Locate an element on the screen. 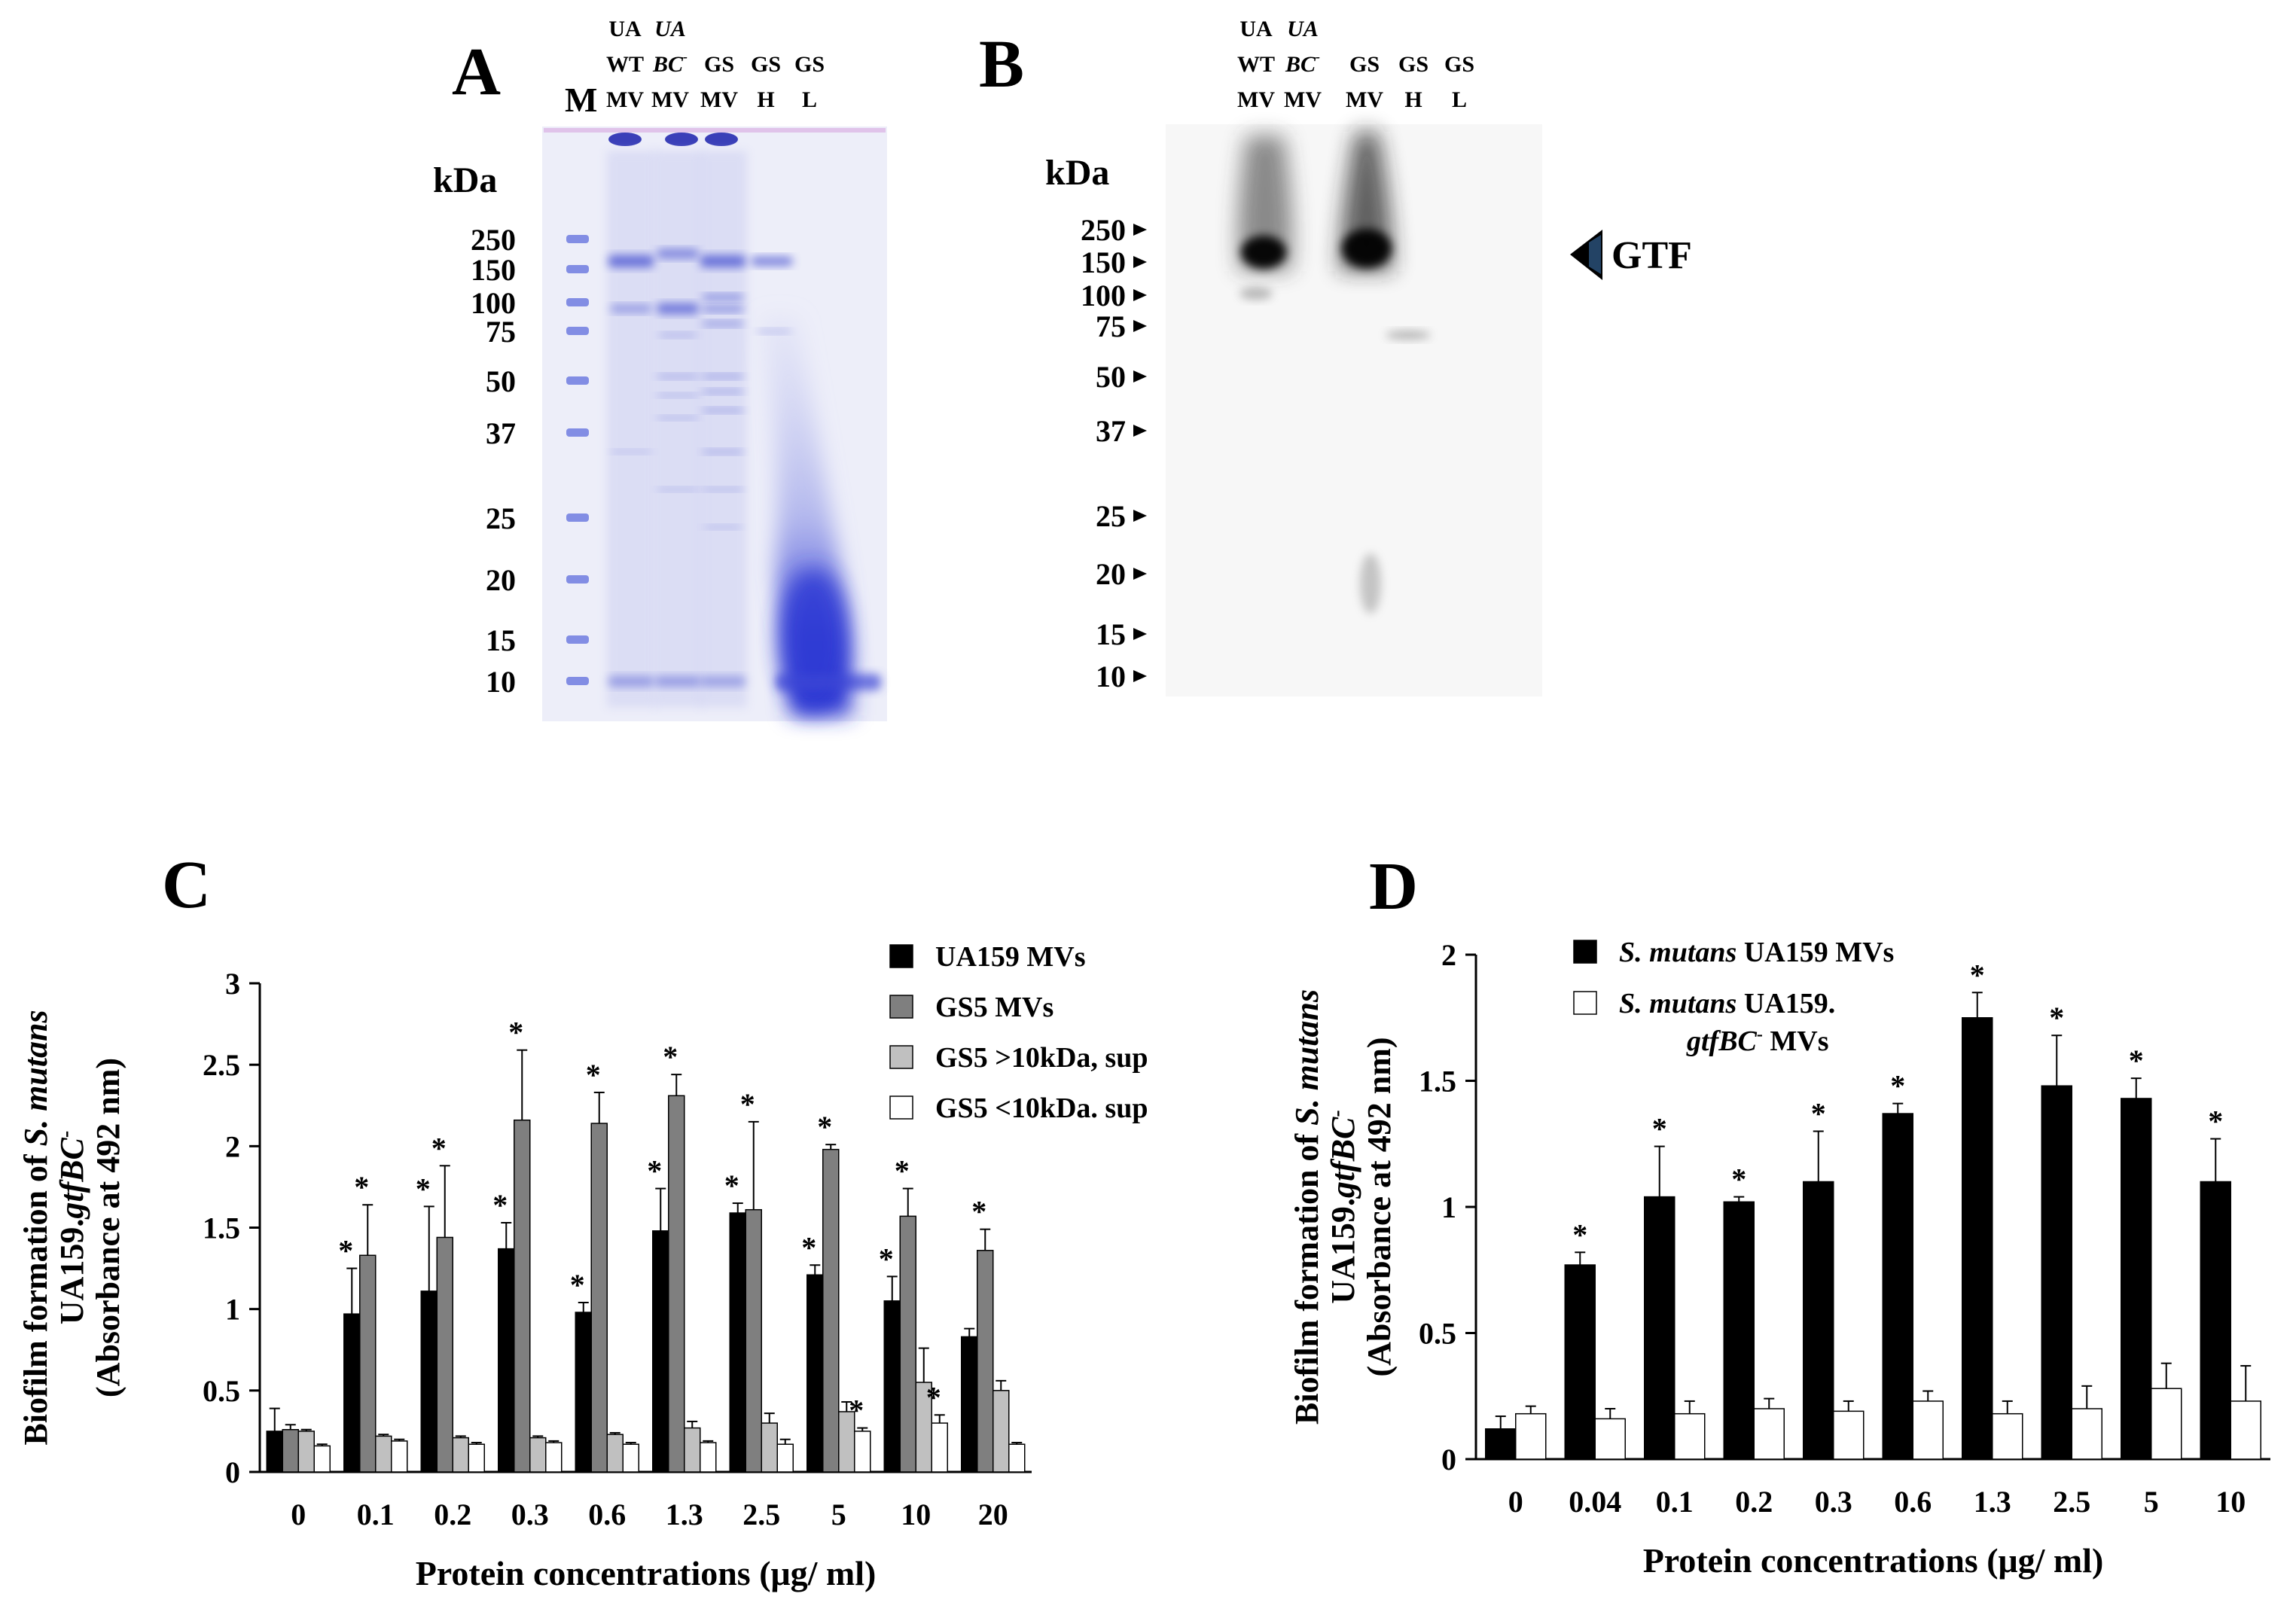  marker-label-100: 100 is located at coordinates (494, 303).